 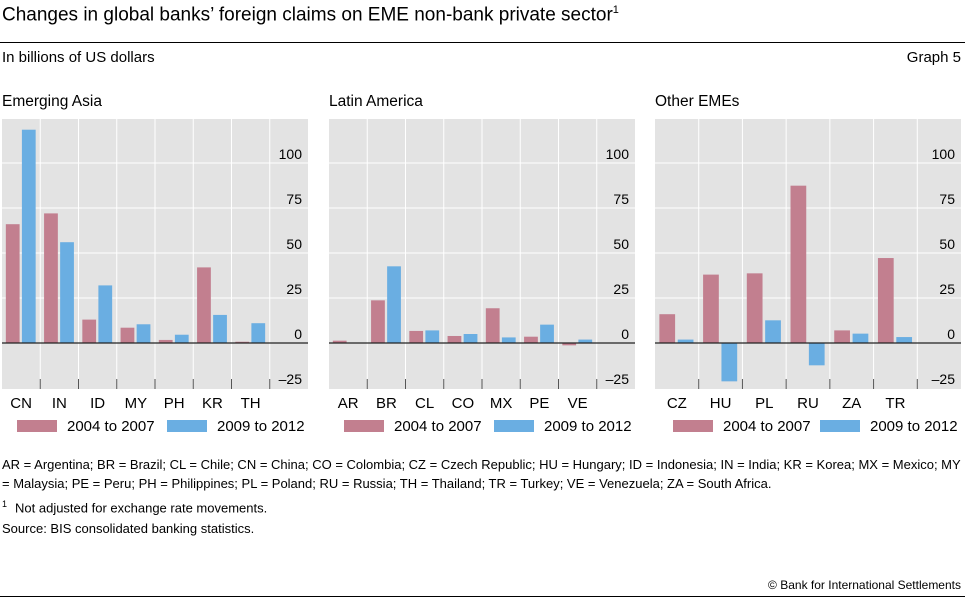 I want to click on copyright: © Bank for International Settlements, so click(x=864, y=585).